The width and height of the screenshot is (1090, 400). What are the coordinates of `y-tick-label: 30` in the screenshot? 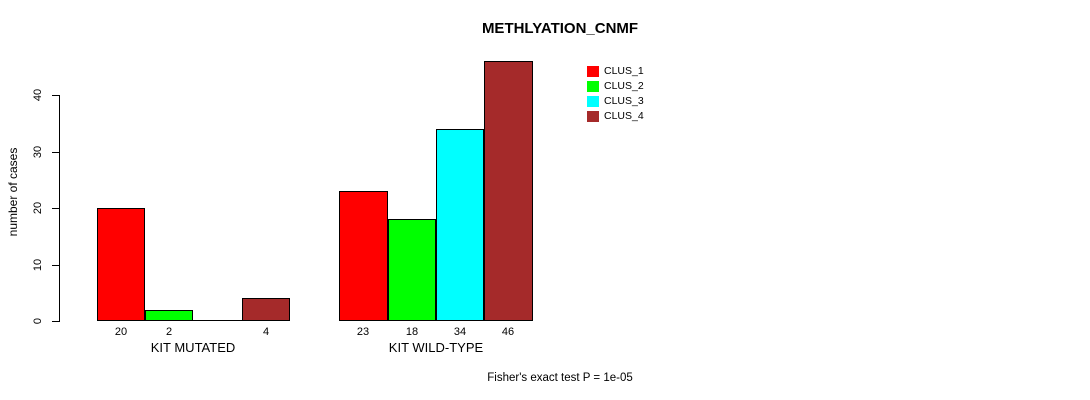 It's located at (38, 152).